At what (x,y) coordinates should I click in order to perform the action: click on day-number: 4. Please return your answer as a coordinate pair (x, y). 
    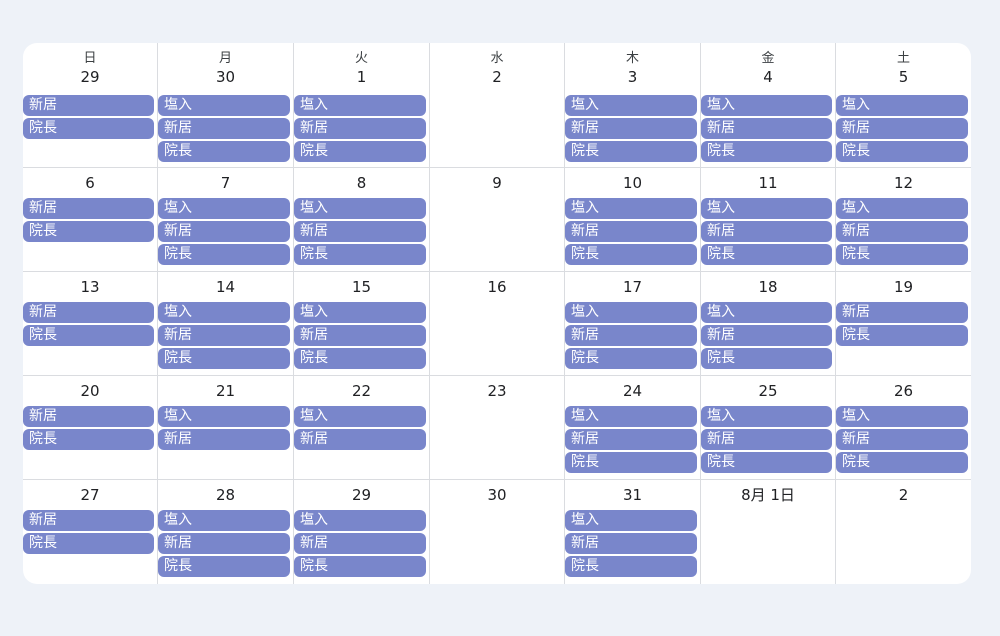
    Looking at the image, I should click on (768, 77).